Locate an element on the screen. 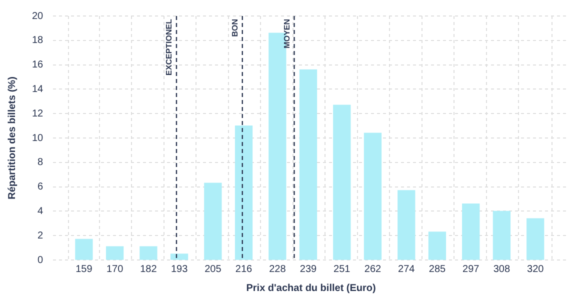  x-tick-label: 308 is located at coordinates (501, 269).